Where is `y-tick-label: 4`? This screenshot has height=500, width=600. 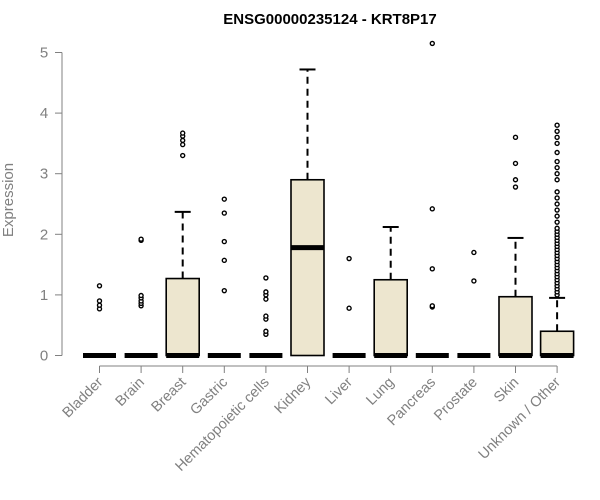 y-tick-label: 4 is located at coordinates (44, 113).